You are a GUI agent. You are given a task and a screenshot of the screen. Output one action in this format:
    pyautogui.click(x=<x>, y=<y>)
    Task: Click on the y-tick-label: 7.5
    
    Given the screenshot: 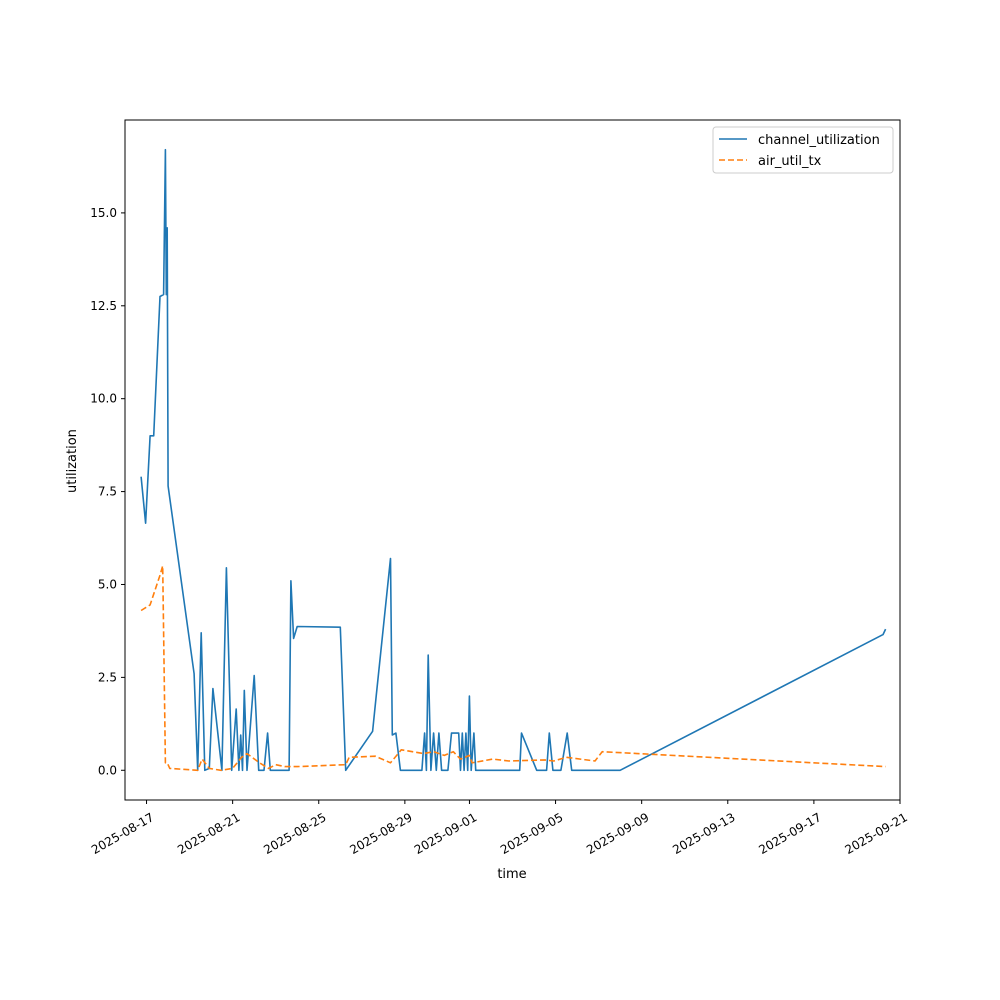 What is the action you would take?
    pyautogui.click(x=107, y=492)
    